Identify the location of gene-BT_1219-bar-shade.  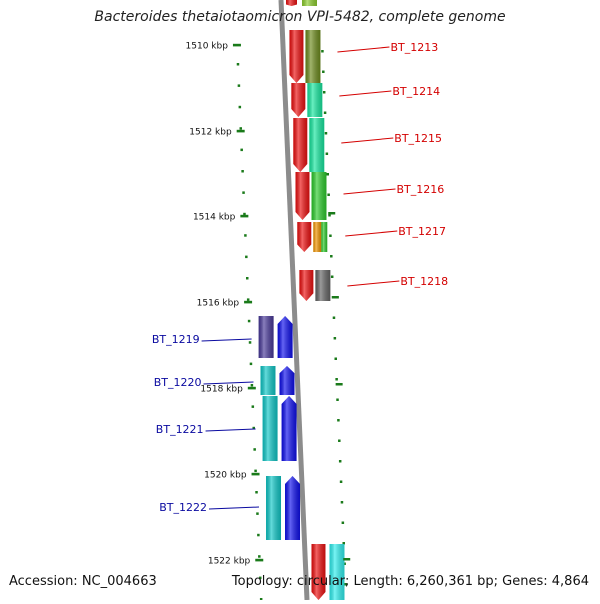
(266, 337).